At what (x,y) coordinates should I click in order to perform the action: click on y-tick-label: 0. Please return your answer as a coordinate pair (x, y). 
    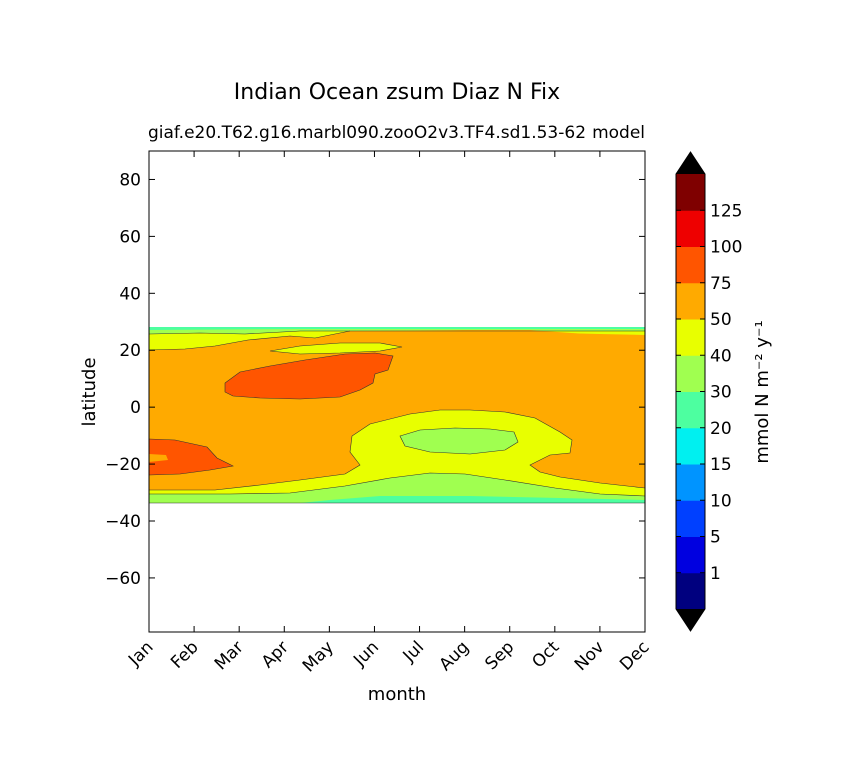
    Looking at the image, I should click on (135, 408).